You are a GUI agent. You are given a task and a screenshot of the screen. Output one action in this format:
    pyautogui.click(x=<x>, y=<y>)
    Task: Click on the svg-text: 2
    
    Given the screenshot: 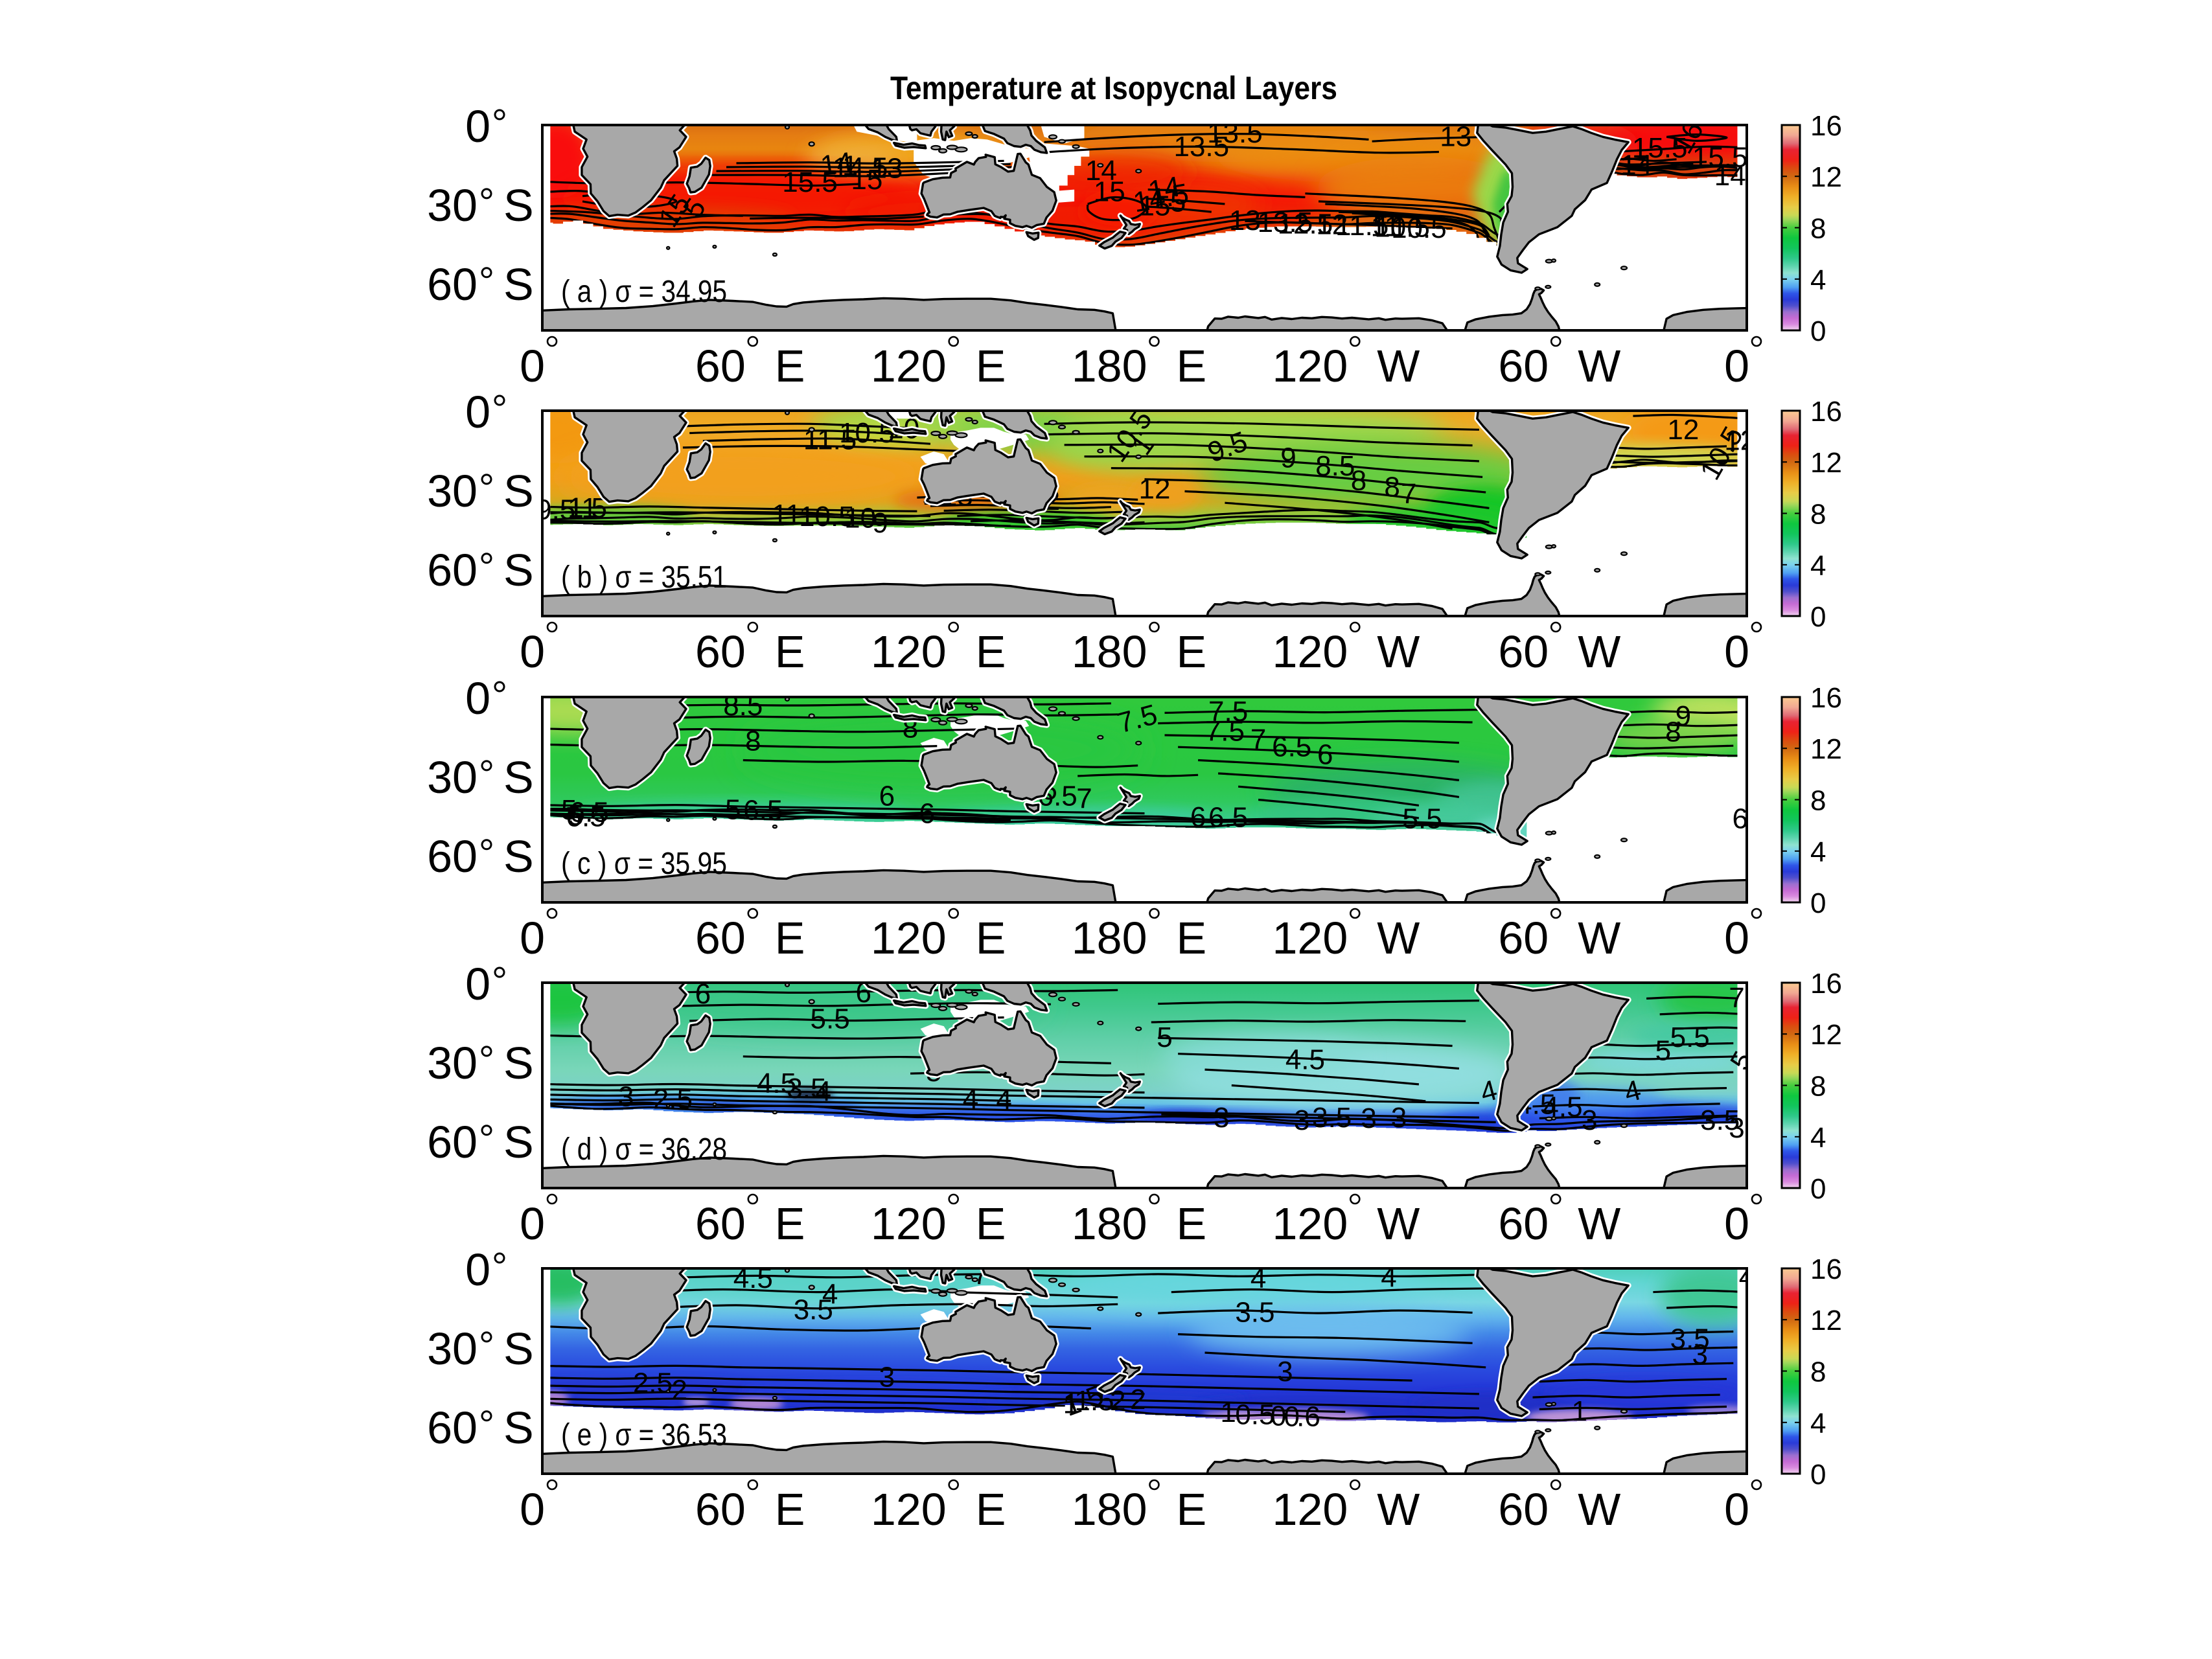 What is the action you would take?
    pyautogui.click(x=1138, y=1399)
    